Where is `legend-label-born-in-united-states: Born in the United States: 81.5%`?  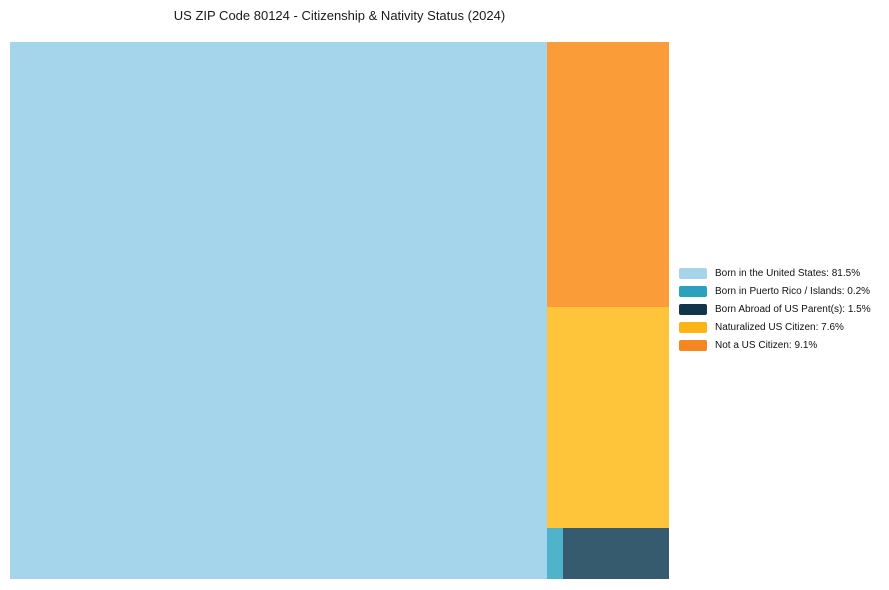 legend-label-born-in-united-states: Born in the United States: 81.5% is located at coordinates (788, 273).